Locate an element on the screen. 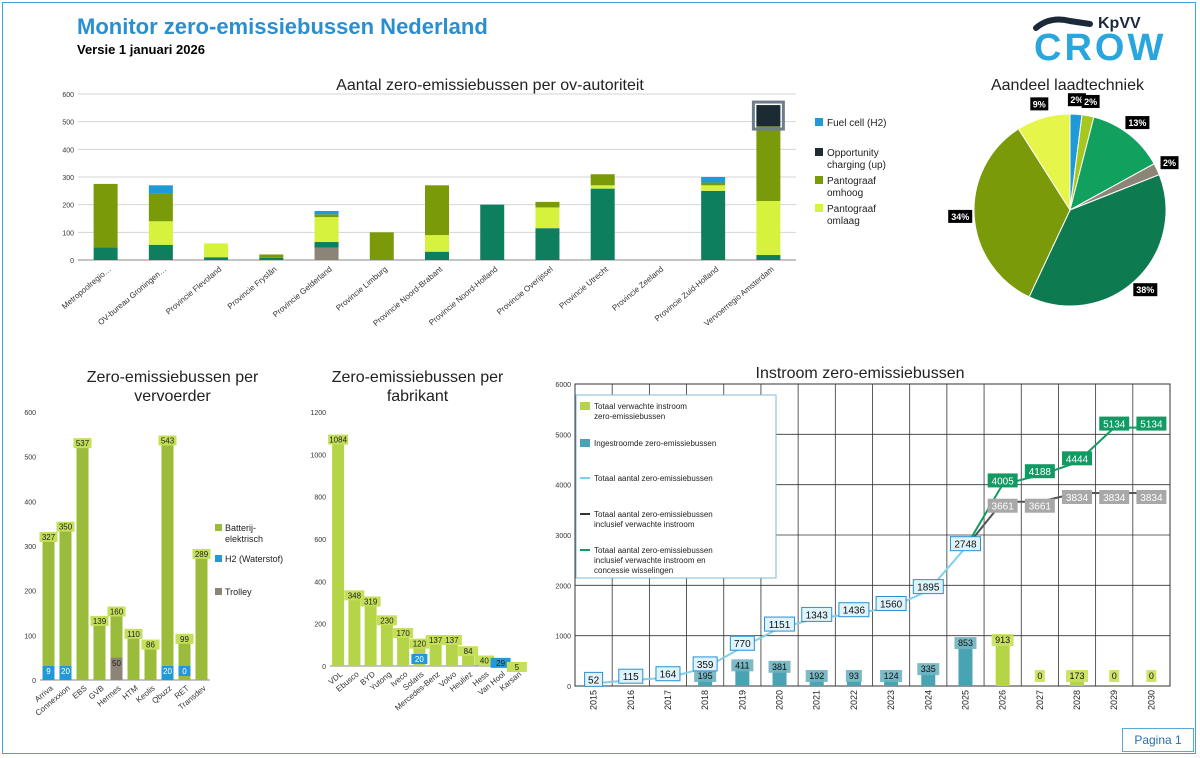 The image size is (1200, 758). vervoerder-h2-label: 9 is located at coordinates (48, 671).